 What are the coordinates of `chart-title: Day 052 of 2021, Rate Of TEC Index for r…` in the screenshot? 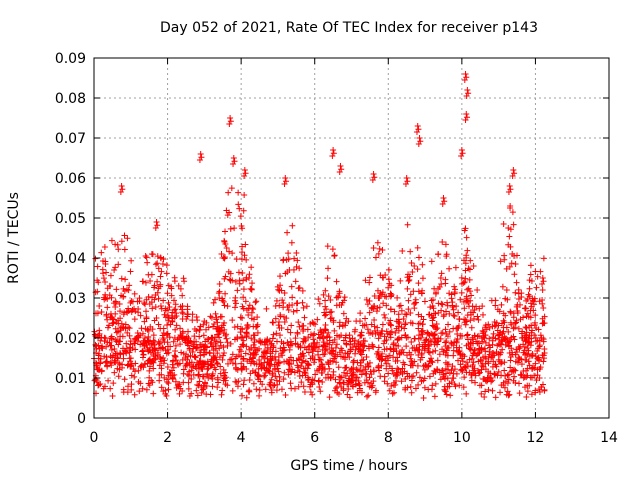 It's located at (349, 28).